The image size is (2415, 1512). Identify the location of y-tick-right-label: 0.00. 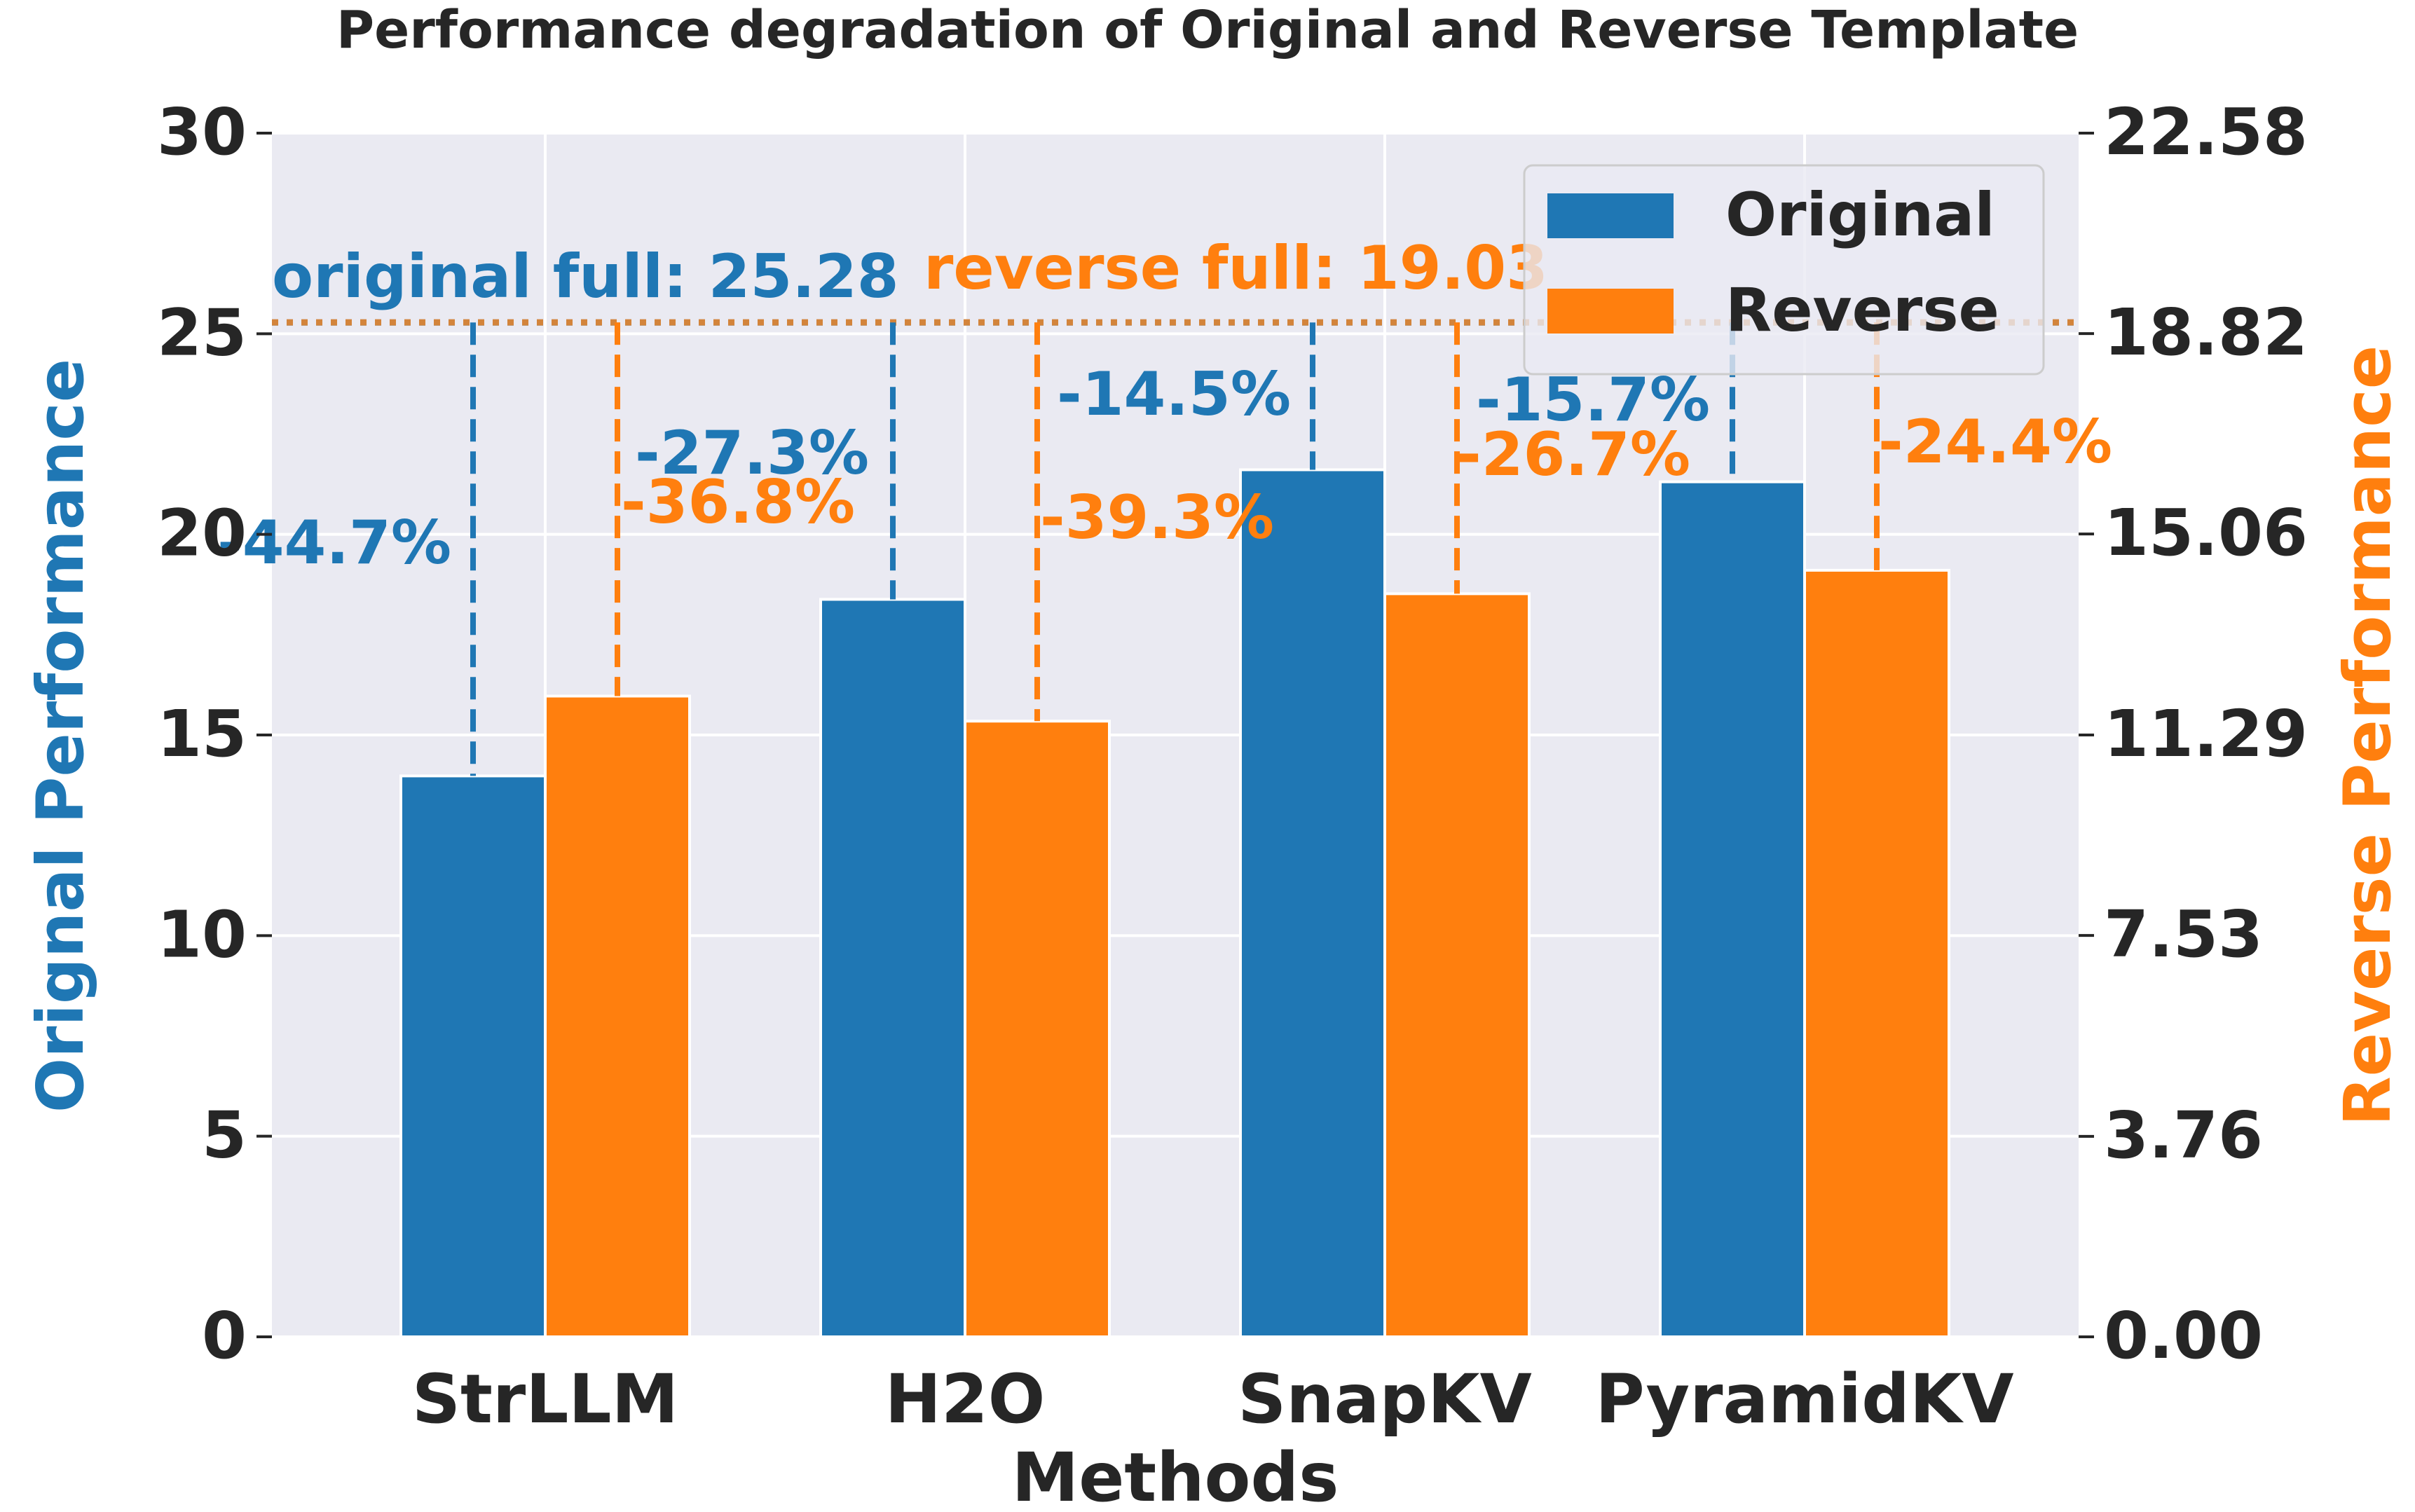
(2183, 1335).